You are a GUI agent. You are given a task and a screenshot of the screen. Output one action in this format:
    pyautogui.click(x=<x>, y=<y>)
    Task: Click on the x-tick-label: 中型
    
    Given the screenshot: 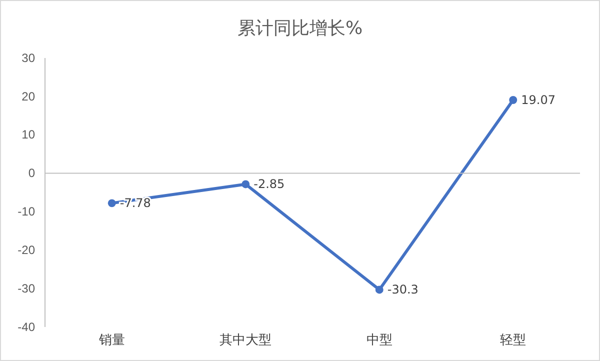 What is the action you would take?
    pyautogui.click(x=379, y=340)
    